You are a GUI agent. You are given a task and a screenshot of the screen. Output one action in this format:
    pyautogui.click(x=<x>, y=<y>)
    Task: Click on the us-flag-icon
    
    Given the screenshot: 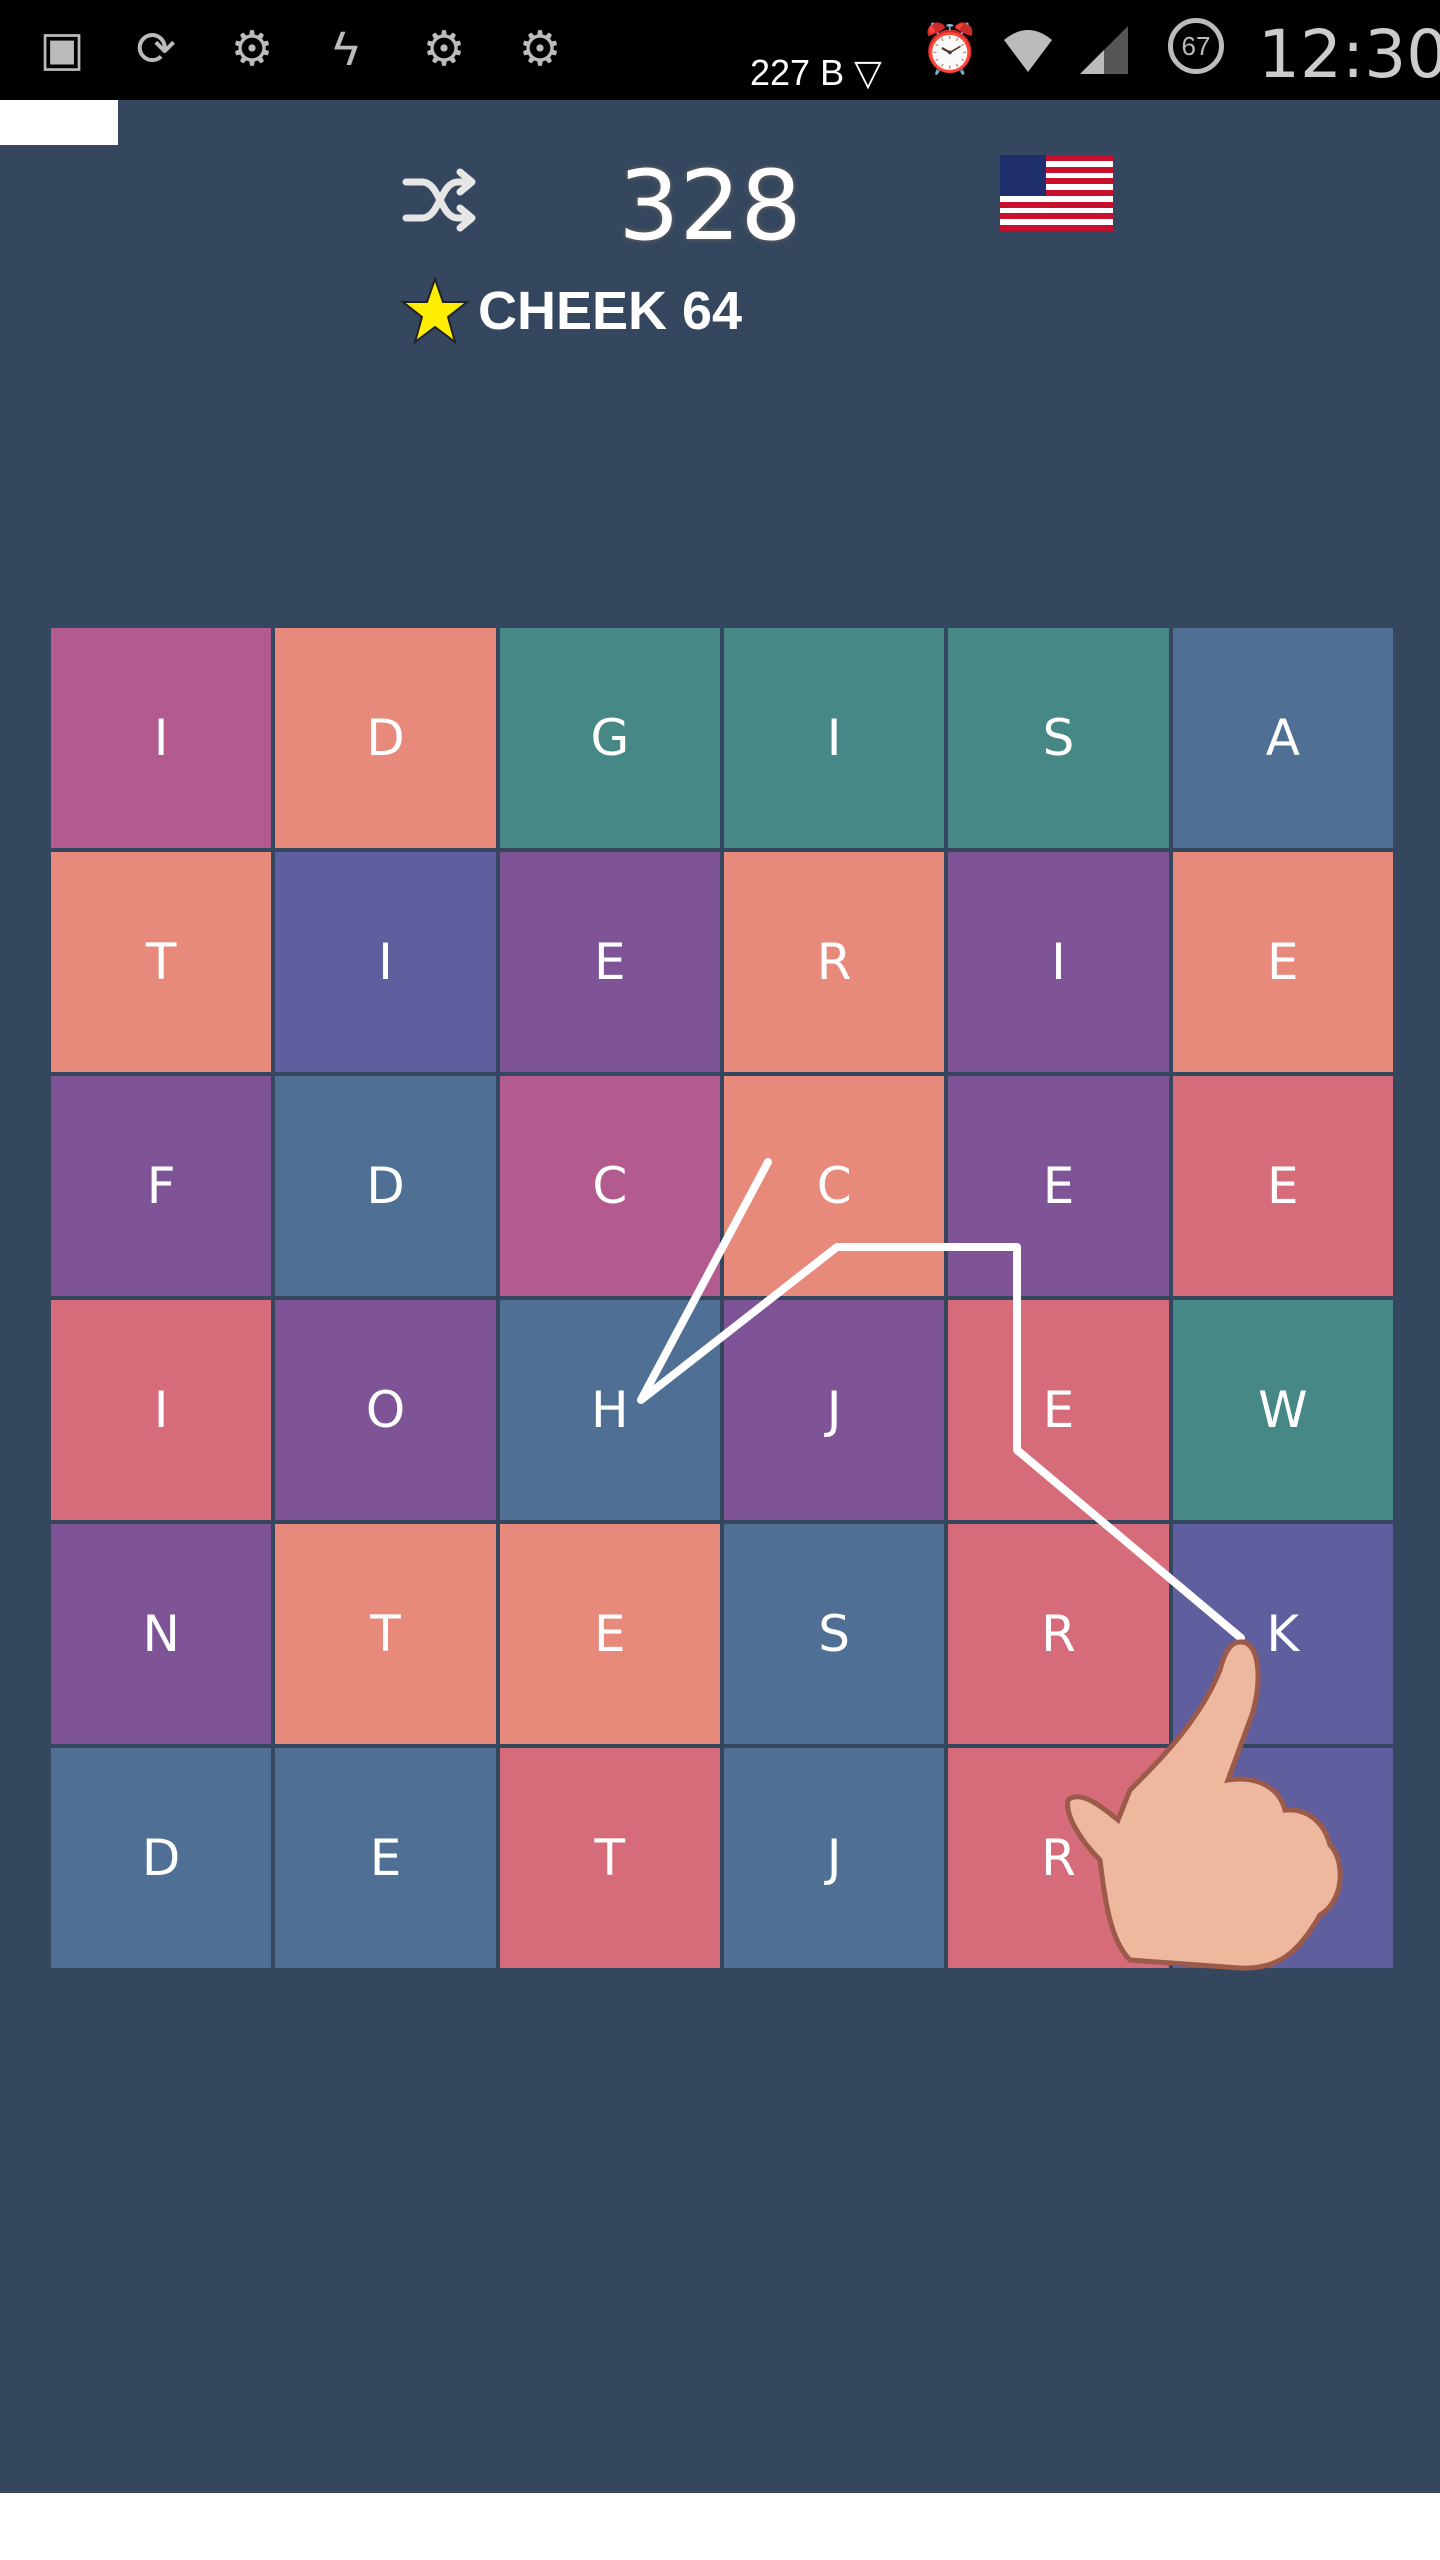 What is the action you would take?
    pyautogui.click(x=1056, y=193)
    